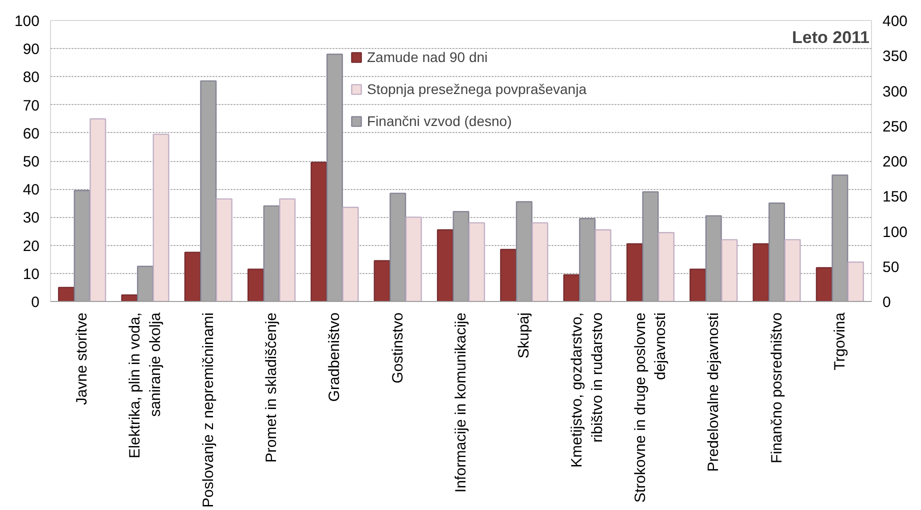  What do you see at coordinates (895, 162) in the screenshot?
I see `y2-tick-label: 200` at bounding box center [895, 162].